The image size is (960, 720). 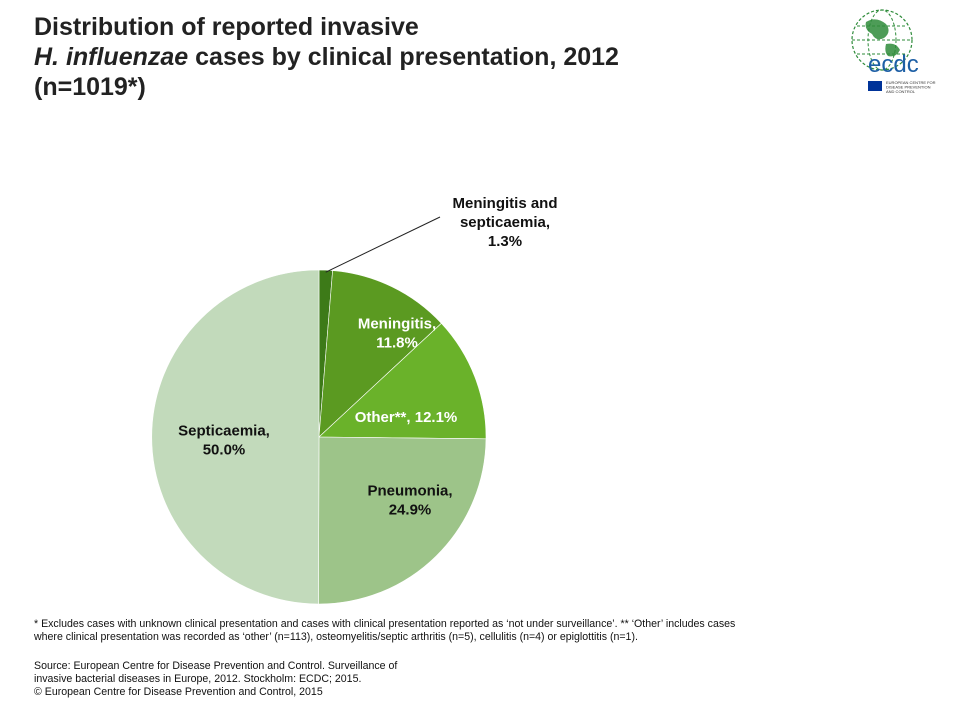 I want to click on slice-label-line: Other**, 12.1%, so click(x=406, y=417).